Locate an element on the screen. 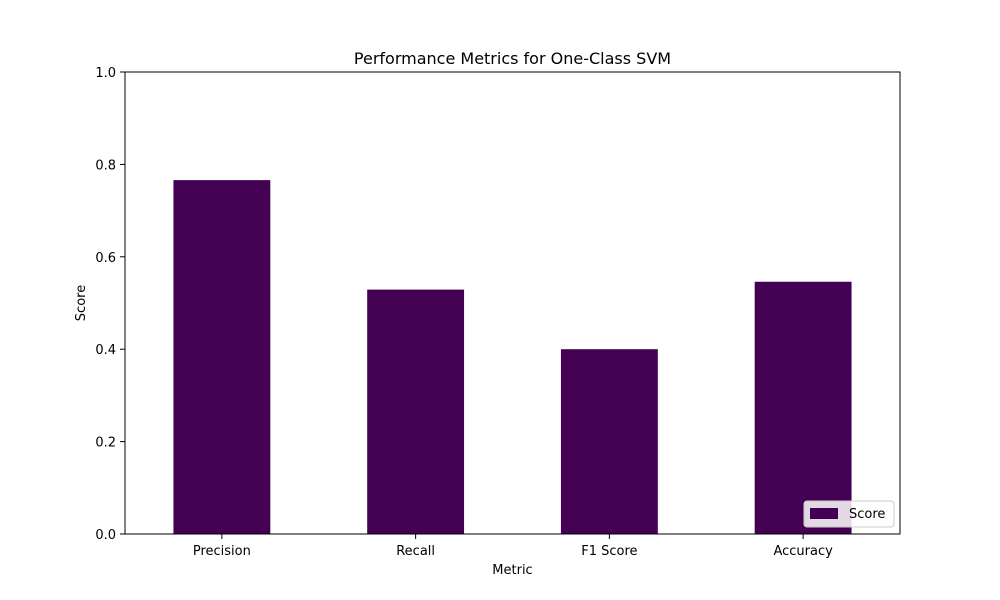 The image size is (1000, 600). x-axis: Precision Recall F1 Score Accuracy is located at coordinates (513, 546).